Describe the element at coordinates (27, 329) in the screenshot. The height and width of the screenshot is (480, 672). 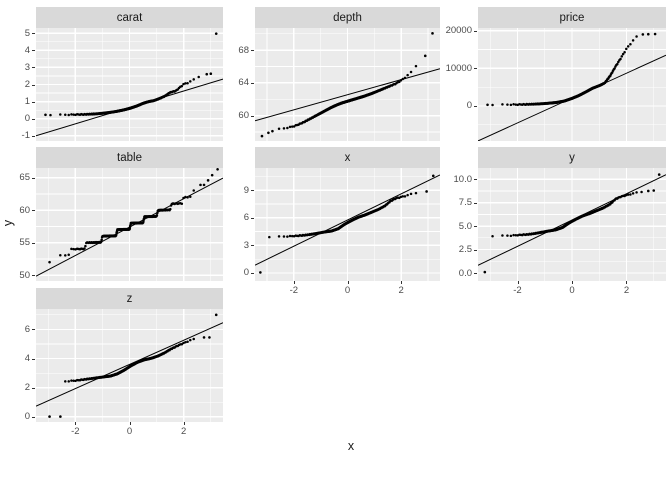
I see `y-tick-label: 6` at that location.